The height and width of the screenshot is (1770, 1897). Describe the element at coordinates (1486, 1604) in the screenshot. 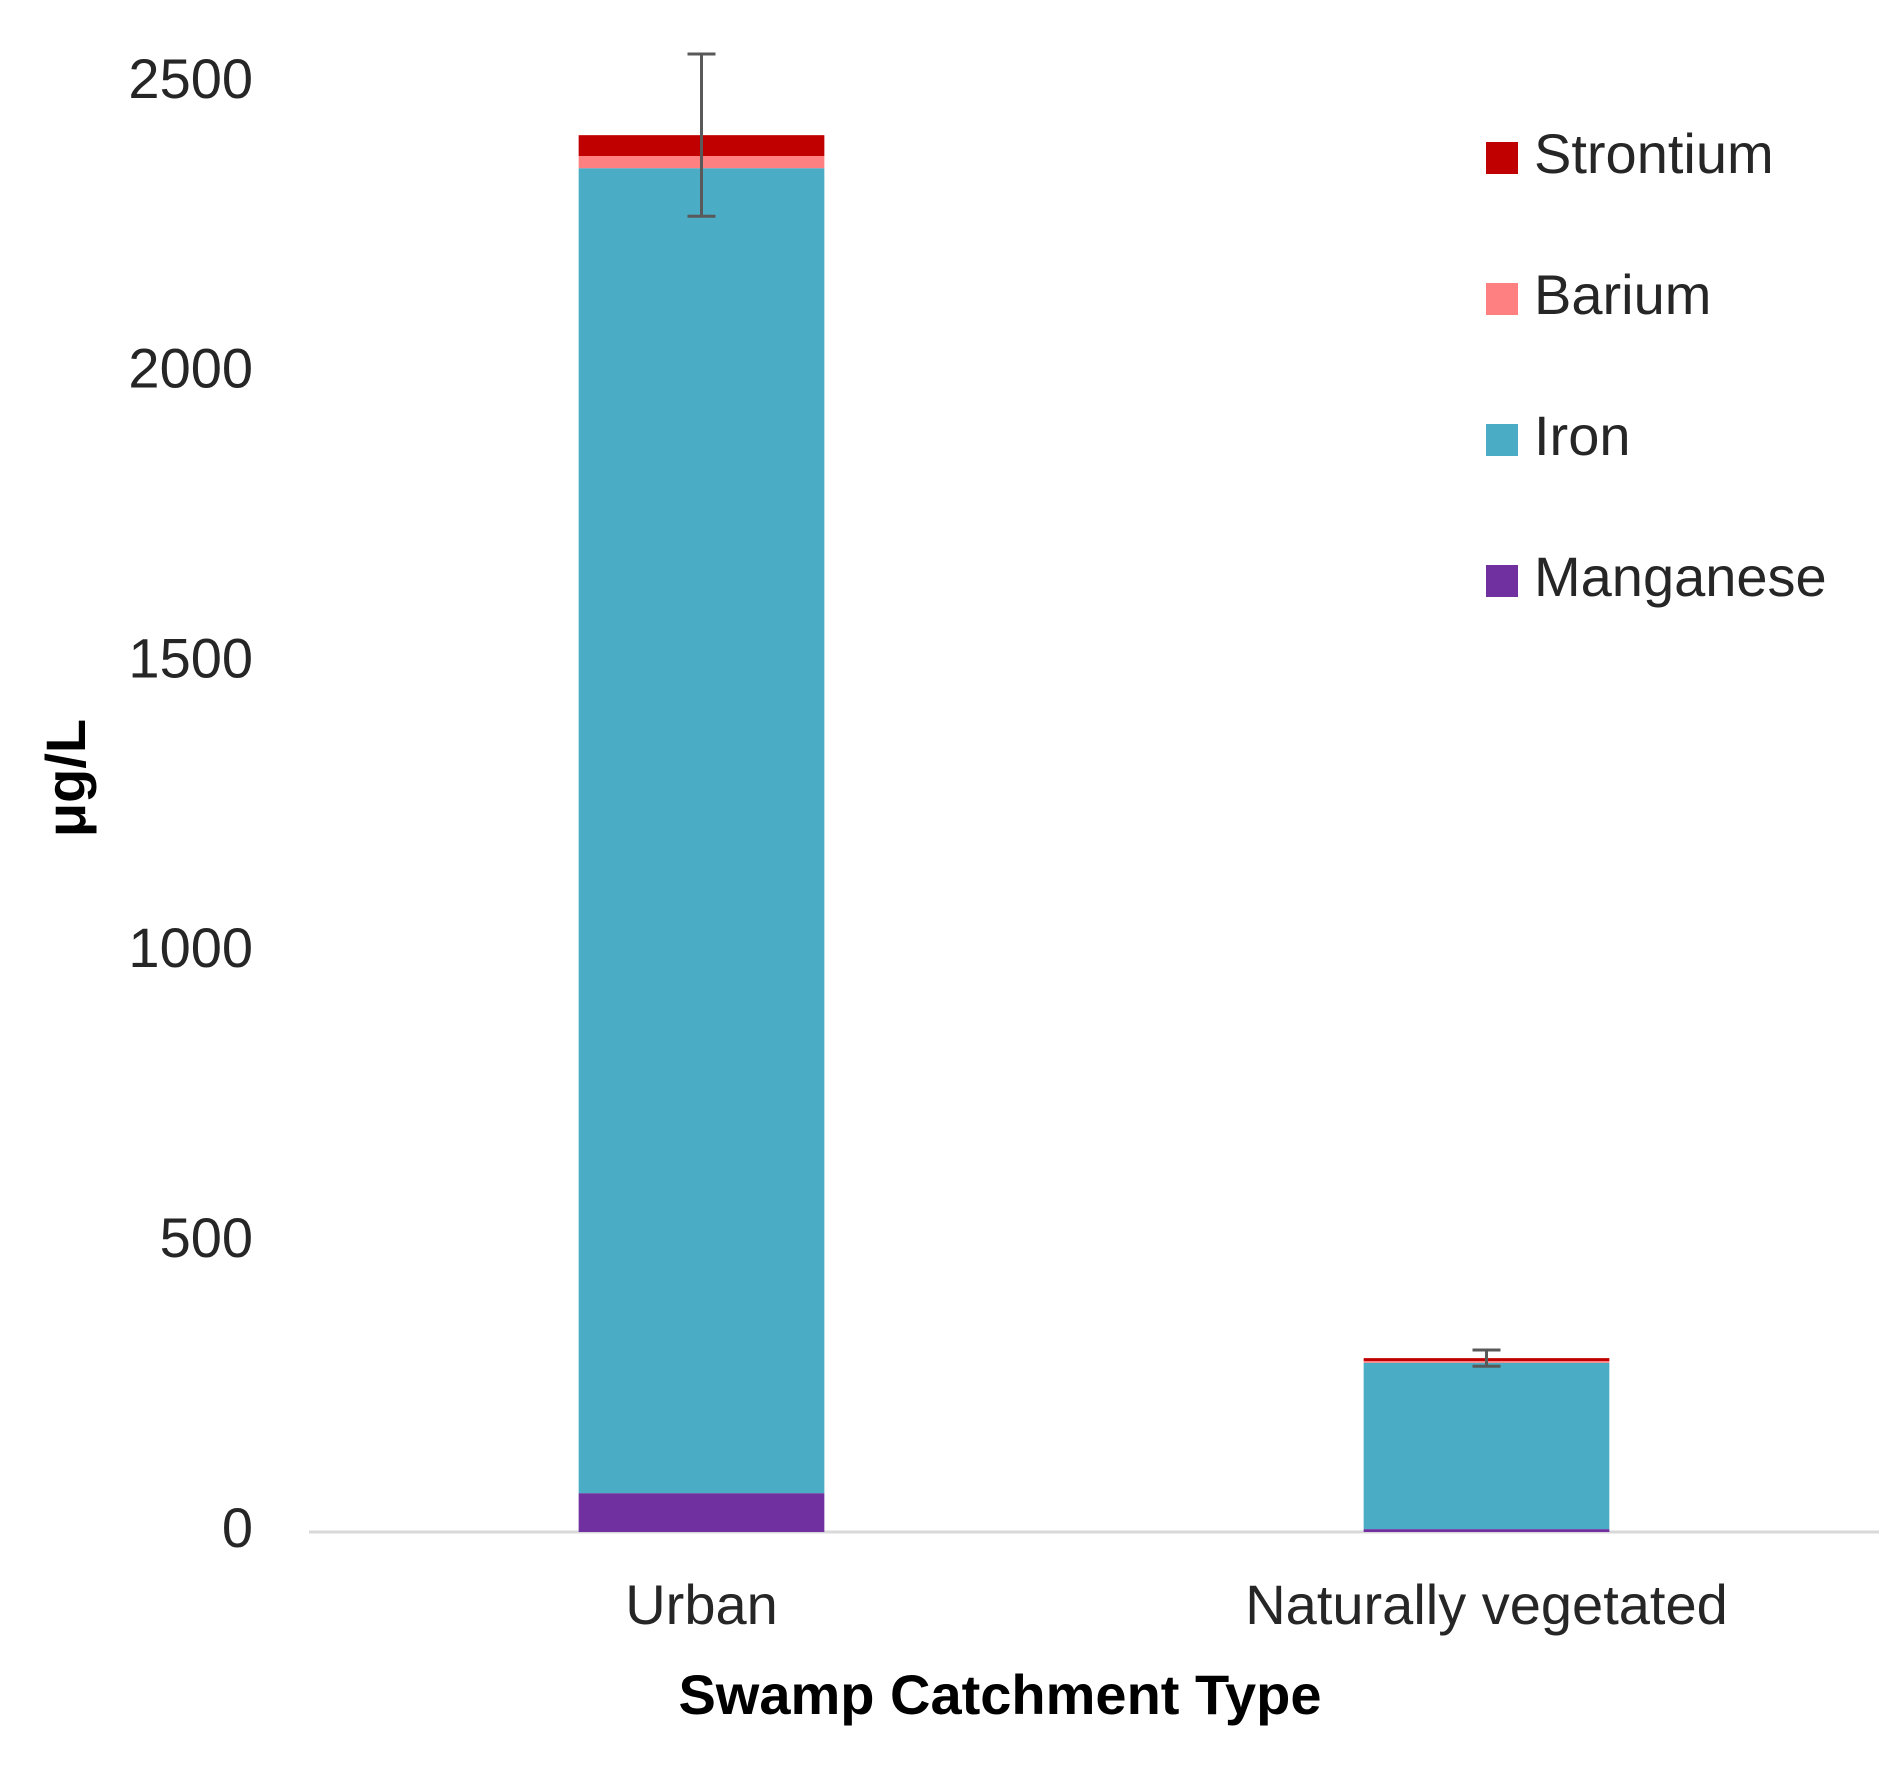

I see `x-tick-label: Naturally vegetated` at that location.